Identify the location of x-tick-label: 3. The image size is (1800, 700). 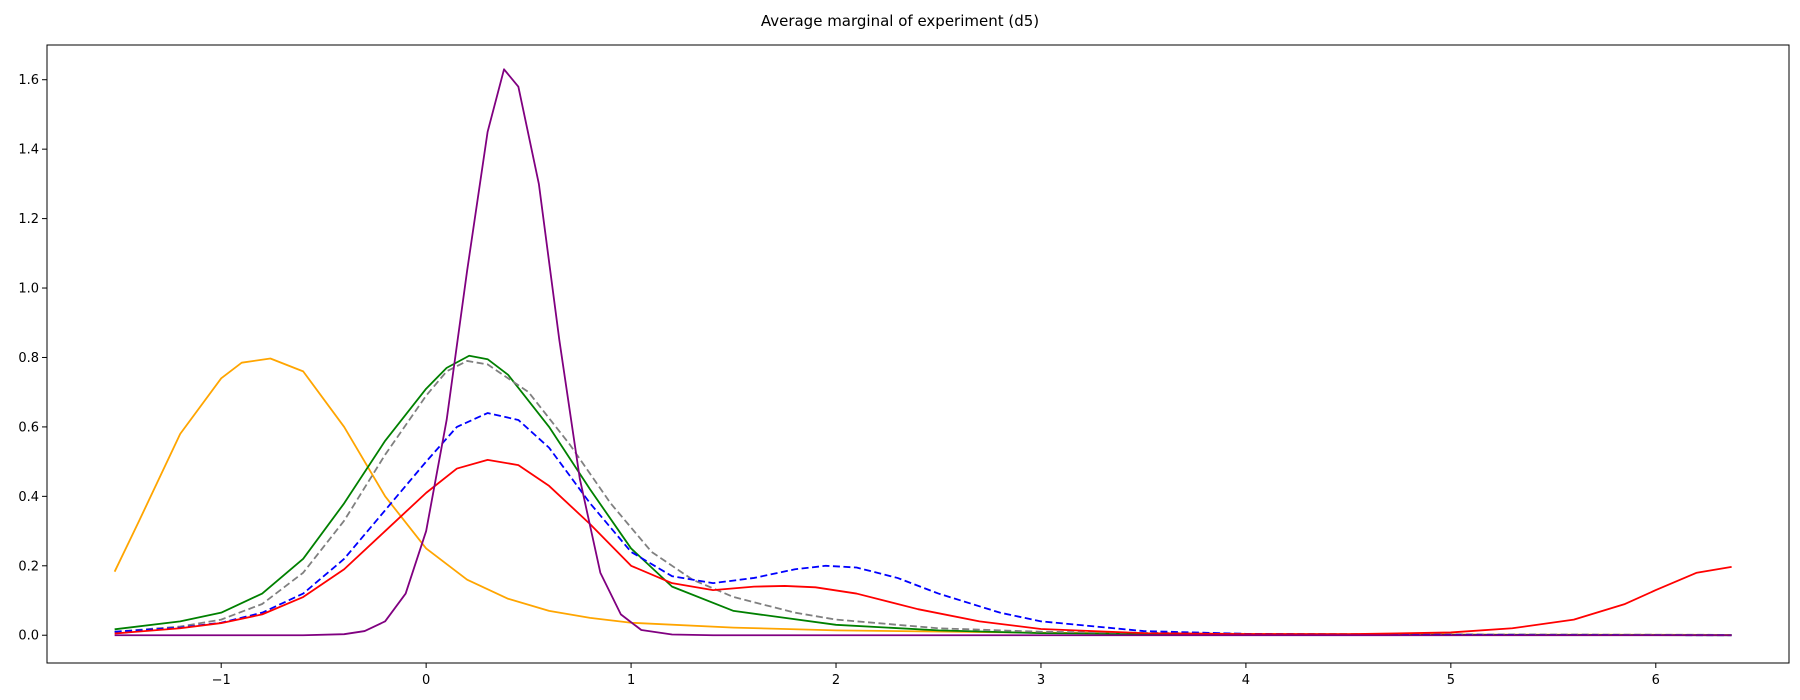
(1041, 680).